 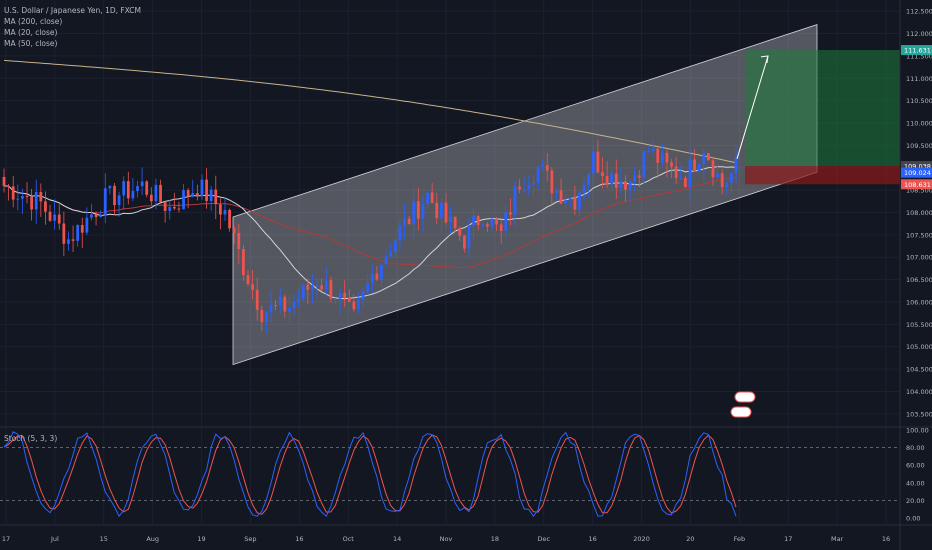 What do you see at coordinates (104, 539) in the screenshot?
I see `time-tick-label: 15` at bounding box center [104, 539].